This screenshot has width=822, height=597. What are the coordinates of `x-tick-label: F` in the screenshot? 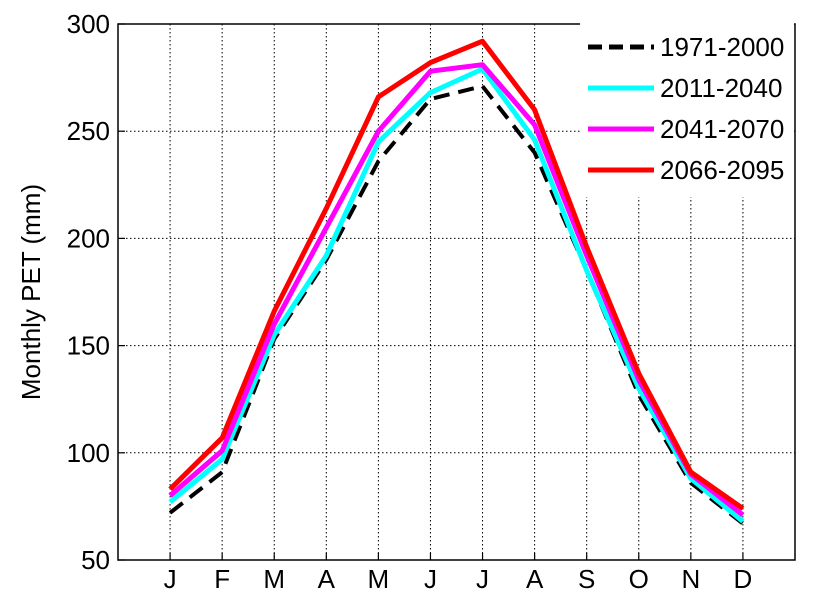 It's located at (222, 579).